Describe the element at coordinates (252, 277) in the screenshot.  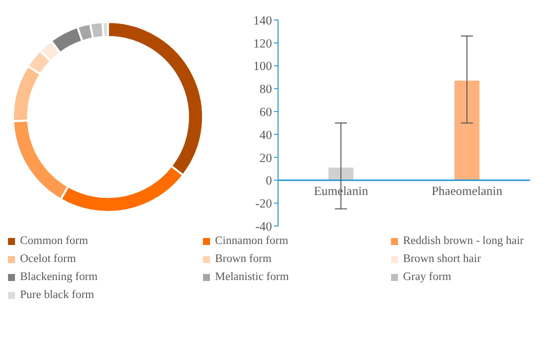
I see `legend-label: Melanistic form` at that location.